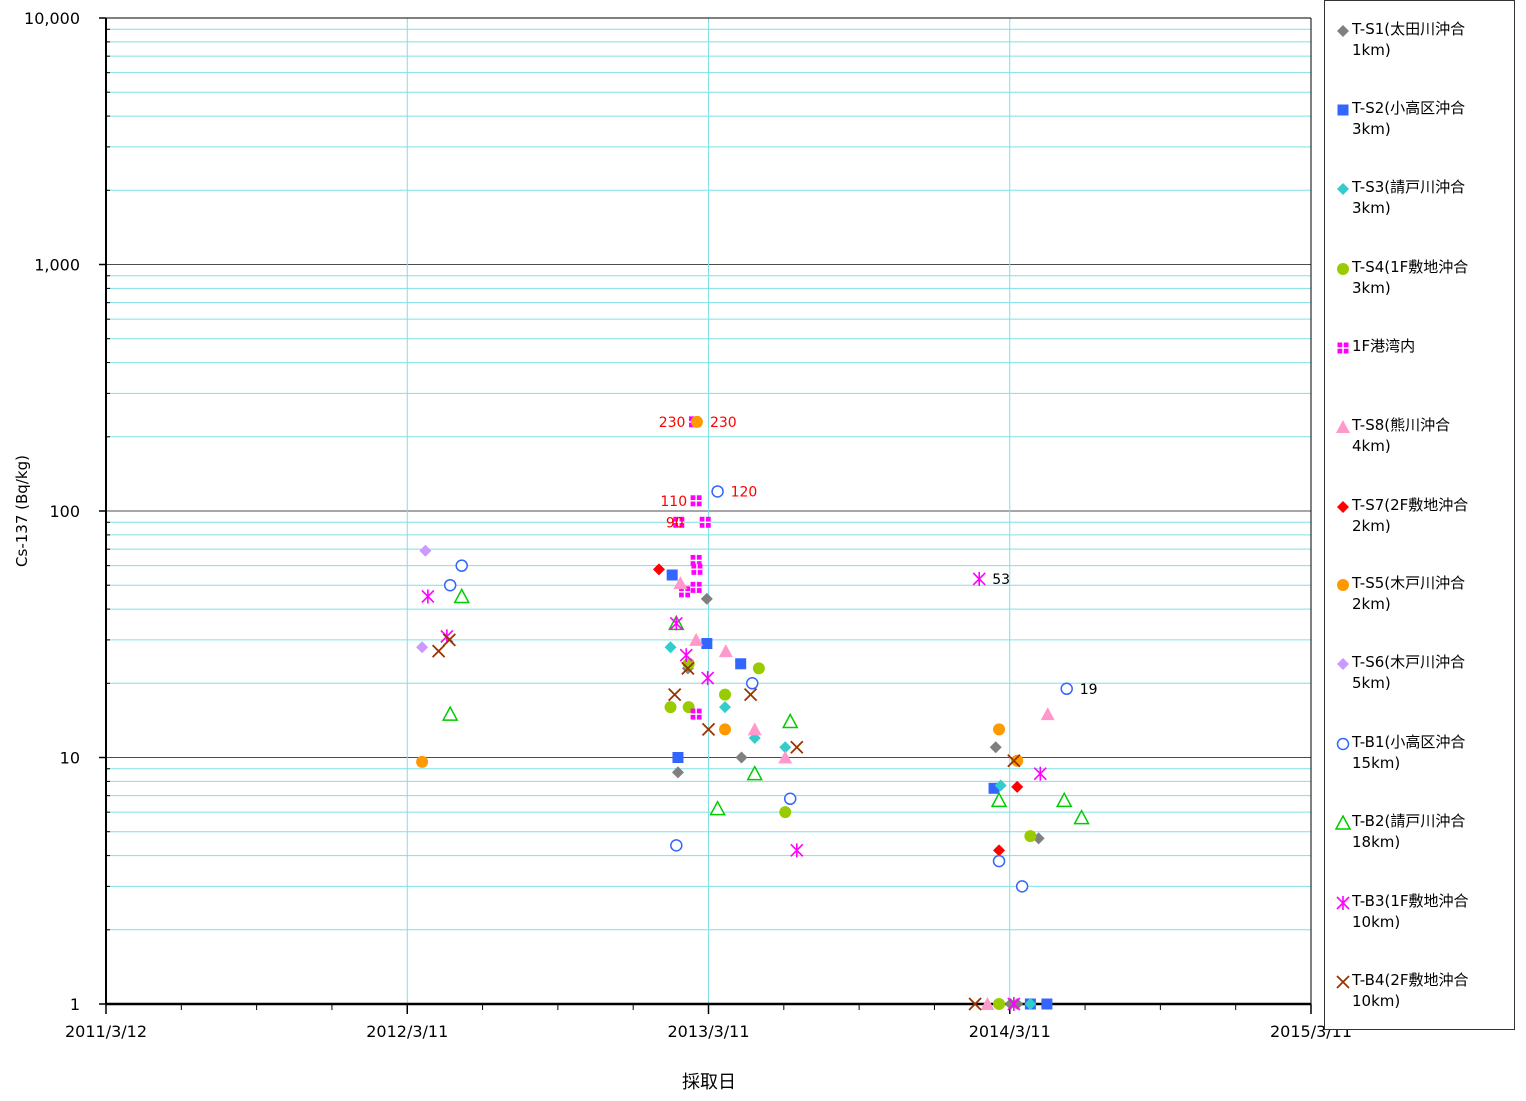 This screenshot has height=1101, width=1526. I want to click on legend-label: T-B4(2F敷地沖合 10km), so click(1424, 991).